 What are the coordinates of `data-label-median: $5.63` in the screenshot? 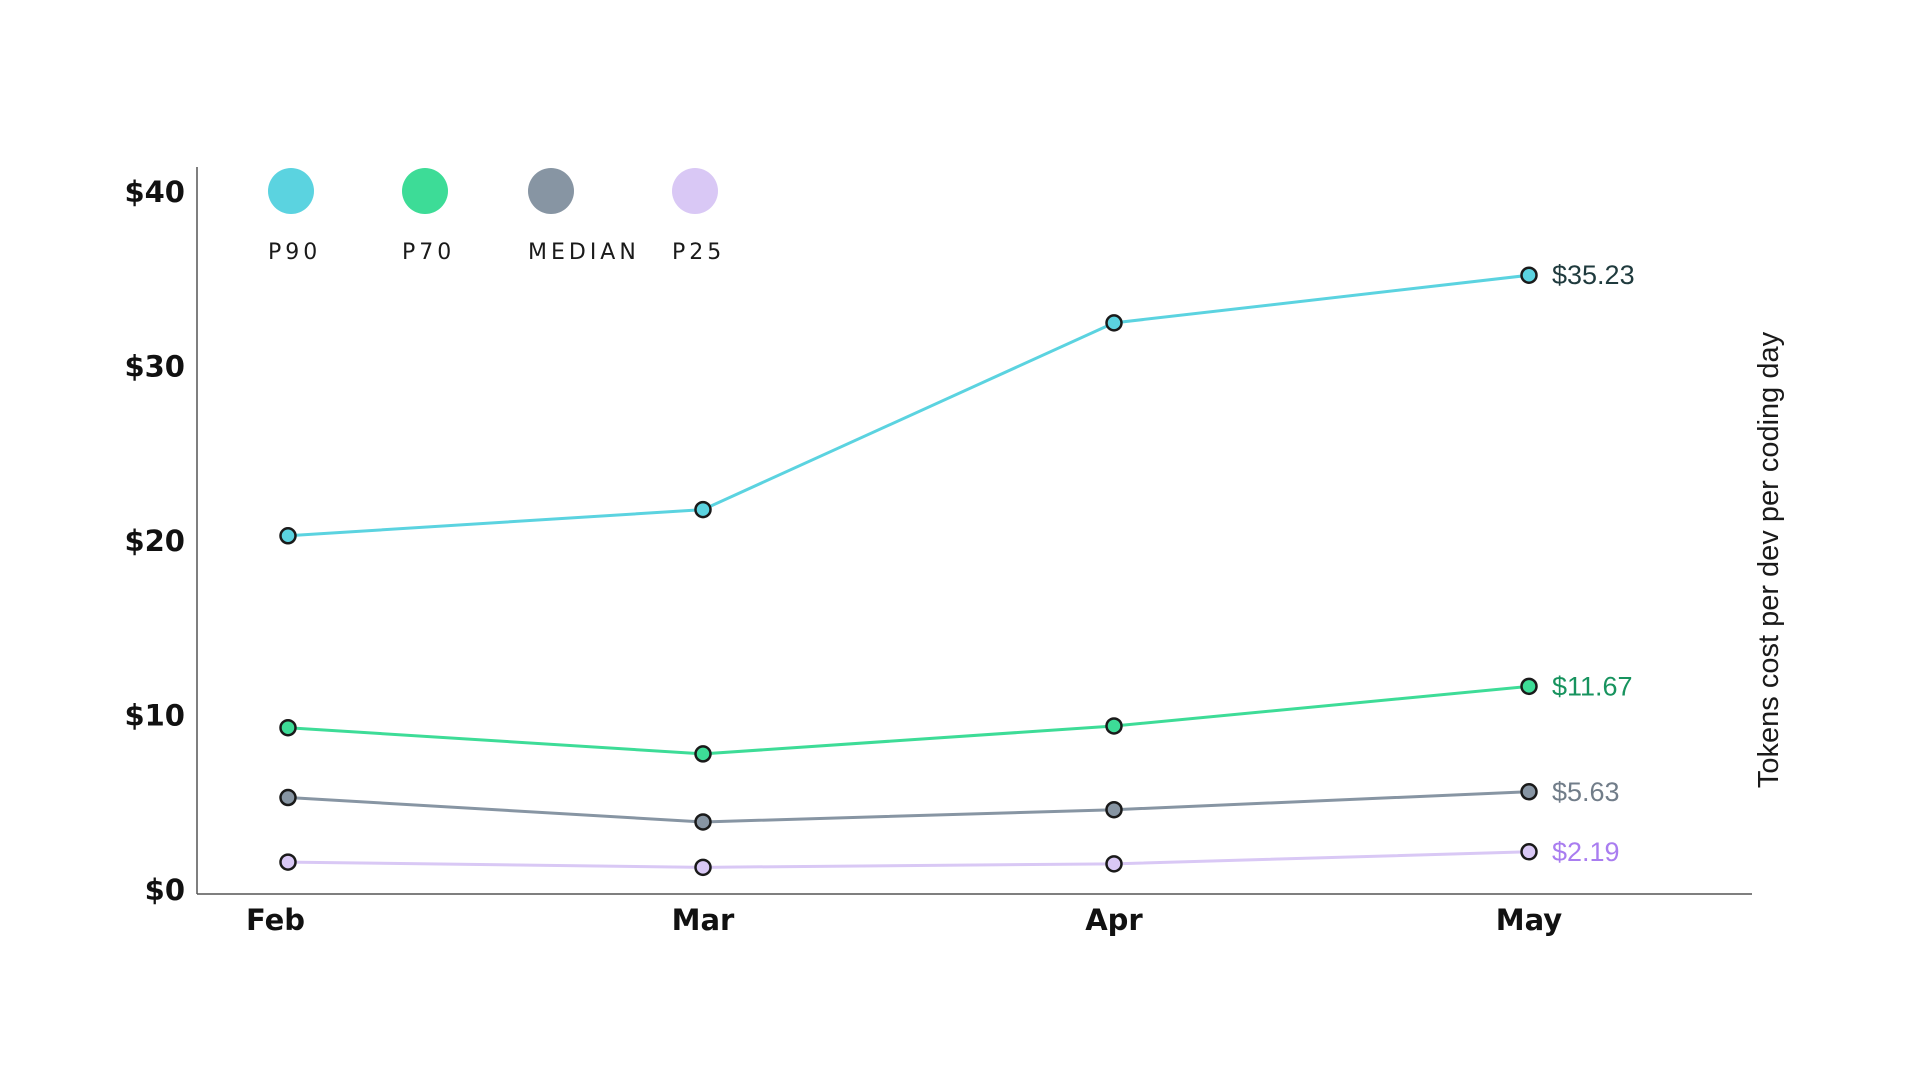 It's located at (1586, 792).